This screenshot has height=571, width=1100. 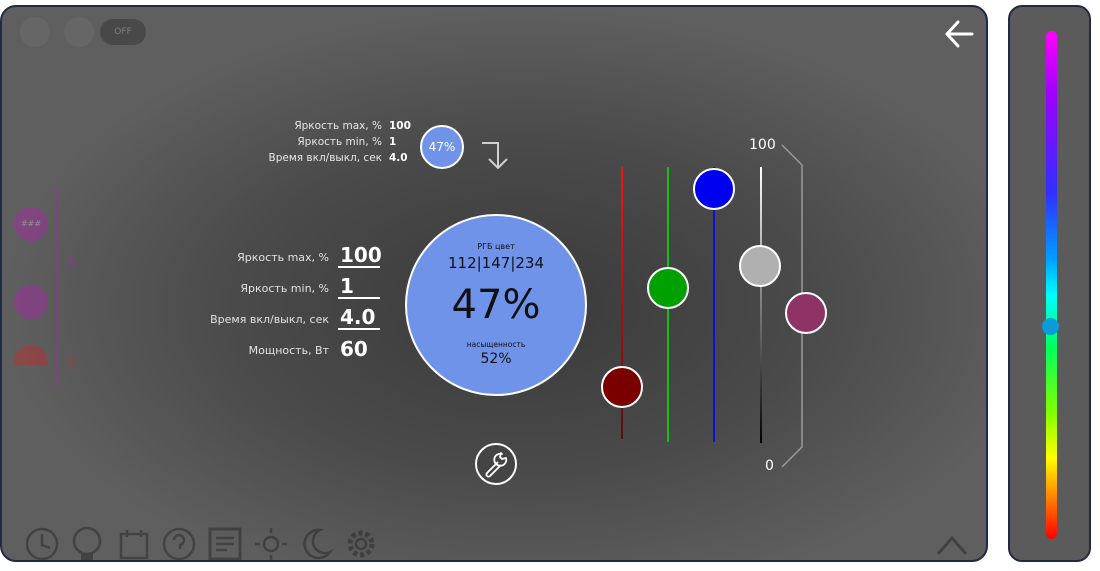 I want to click on top-onoff-time-label: Время вкл/выкл, сек, so click(x=325, y=158).